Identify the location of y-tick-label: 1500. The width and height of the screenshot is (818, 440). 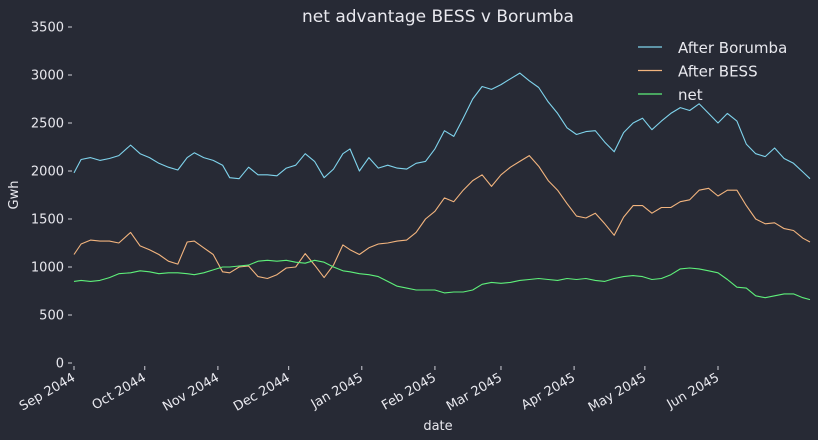
(47, 220).